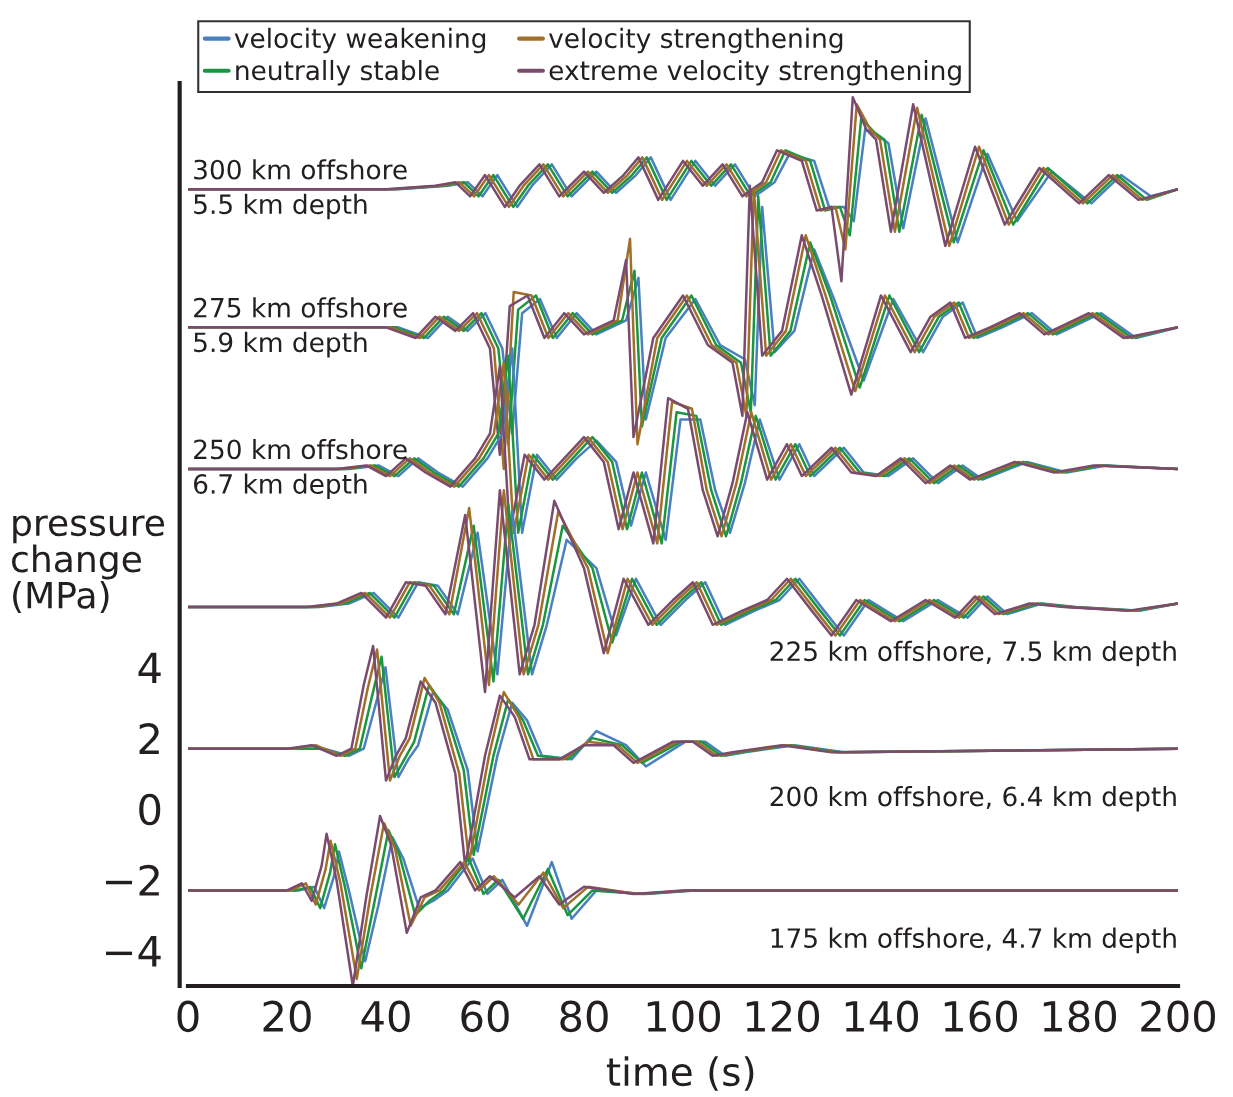 This screenshot has width=1233, height=1097. What do you see at coordinates (300, 189) in the screenshot?
I see `annotation: 300 km offshore 5.5 km depth` at bounding box center [300, 189].